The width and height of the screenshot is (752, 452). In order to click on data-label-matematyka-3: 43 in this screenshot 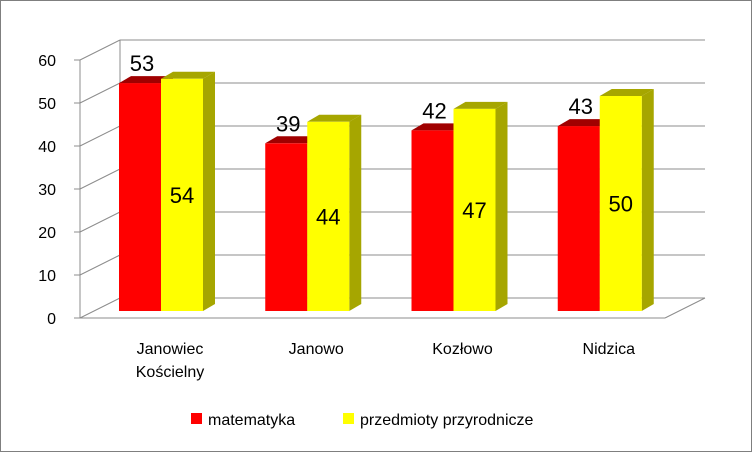, I will do `click(581, 106)`.